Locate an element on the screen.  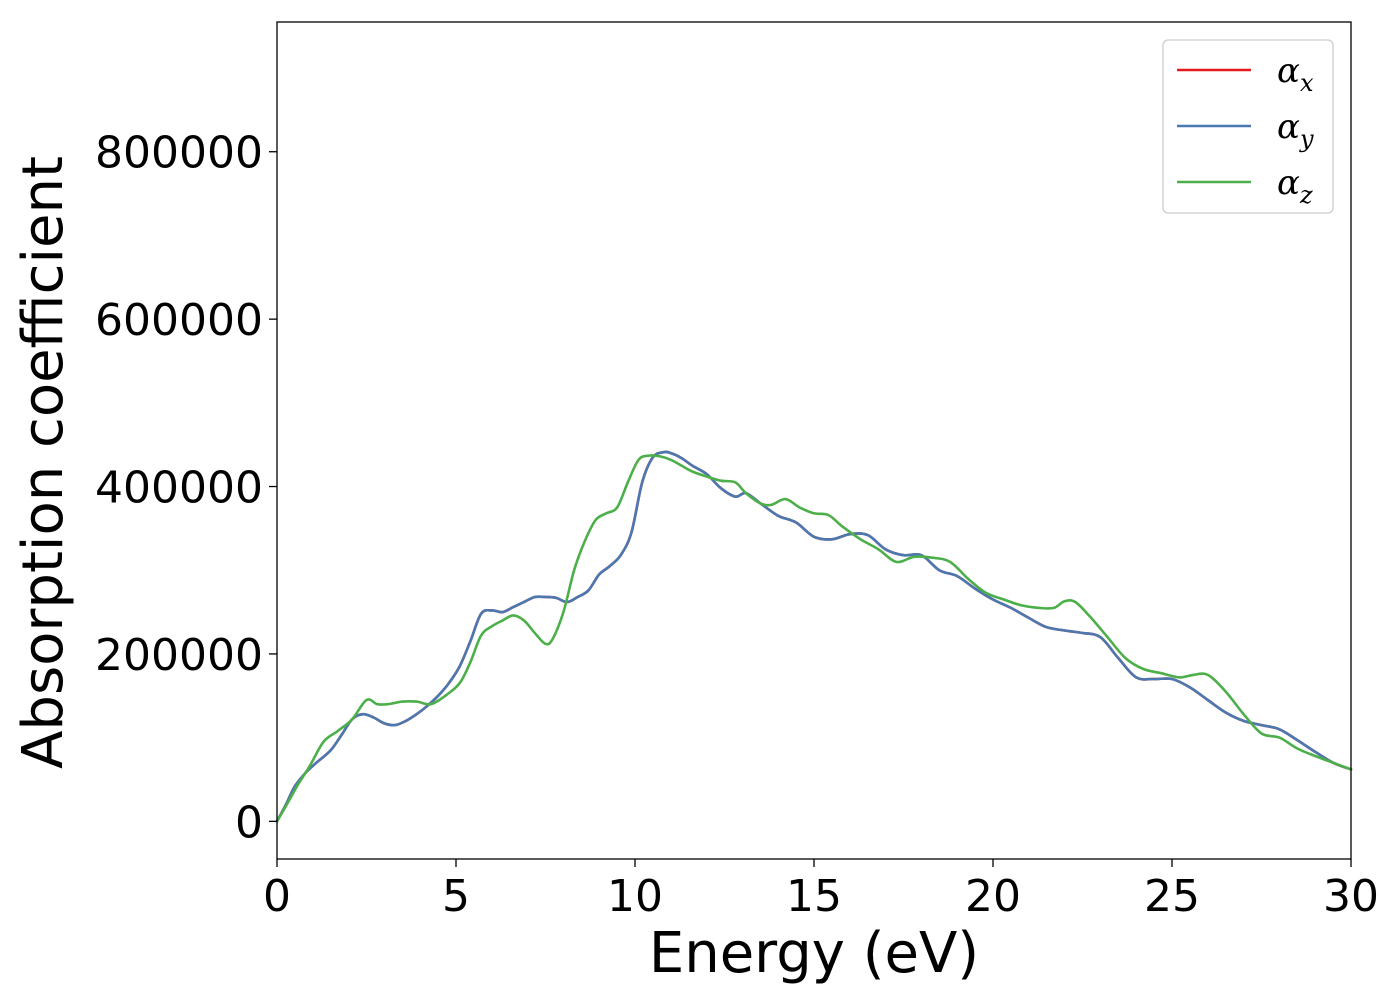
legend-label-y: αy is located at coordinates (1295, 130).